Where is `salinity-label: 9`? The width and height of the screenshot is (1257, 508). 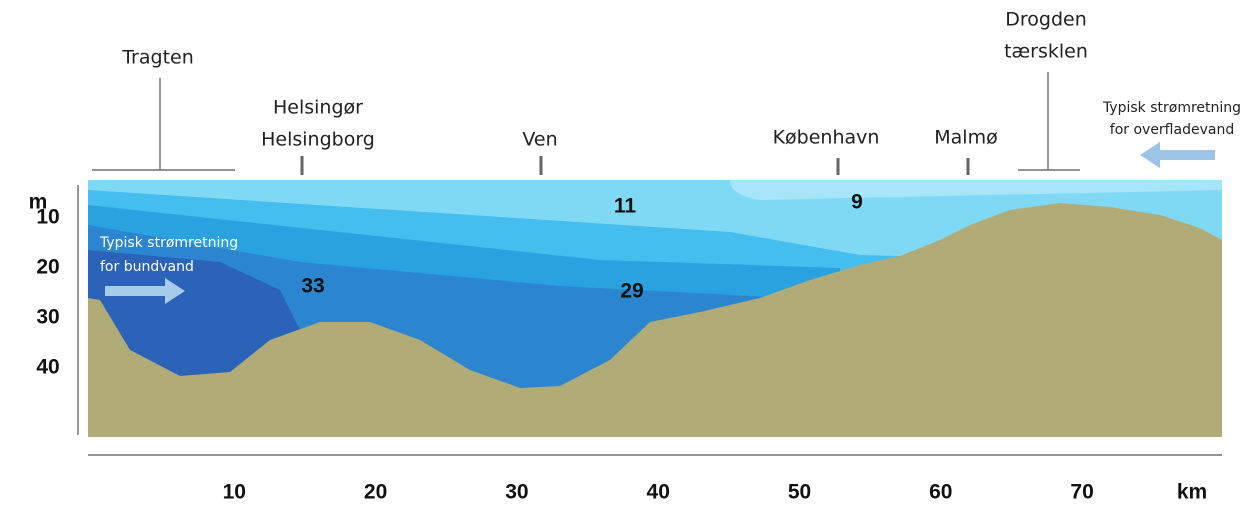 salinity-label: 9 is located at coordinates (857, 202).